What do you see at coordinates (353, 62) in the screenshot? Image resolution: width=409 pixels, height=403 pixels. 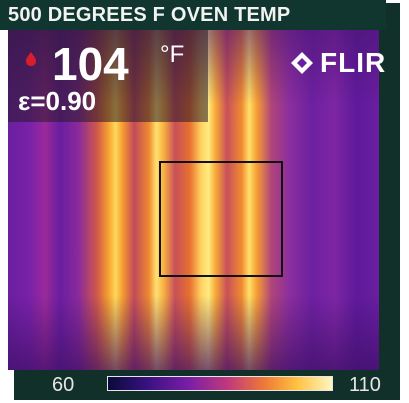 I see `brand-name: FLIR` at bounding box center [353, 62].